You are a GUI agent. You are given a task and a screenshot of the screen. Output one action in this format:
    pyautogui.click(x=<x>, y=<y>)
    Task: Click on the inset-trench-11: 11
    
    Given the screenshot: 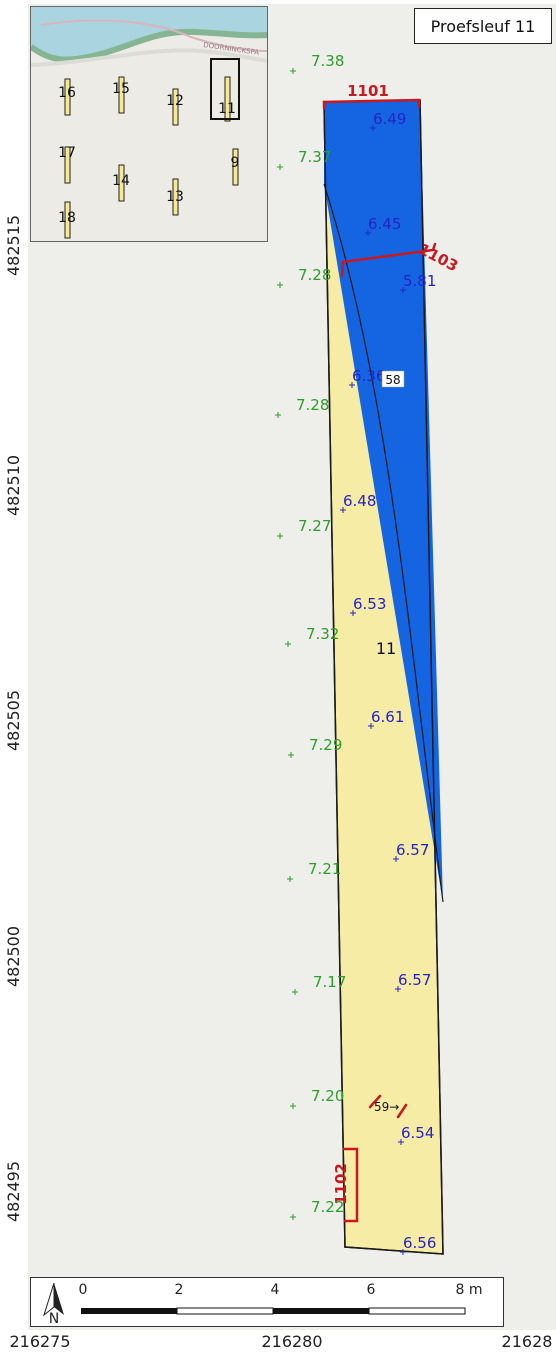 What is the action you would take?
    pyautogui.click(x=225, y=90)
    